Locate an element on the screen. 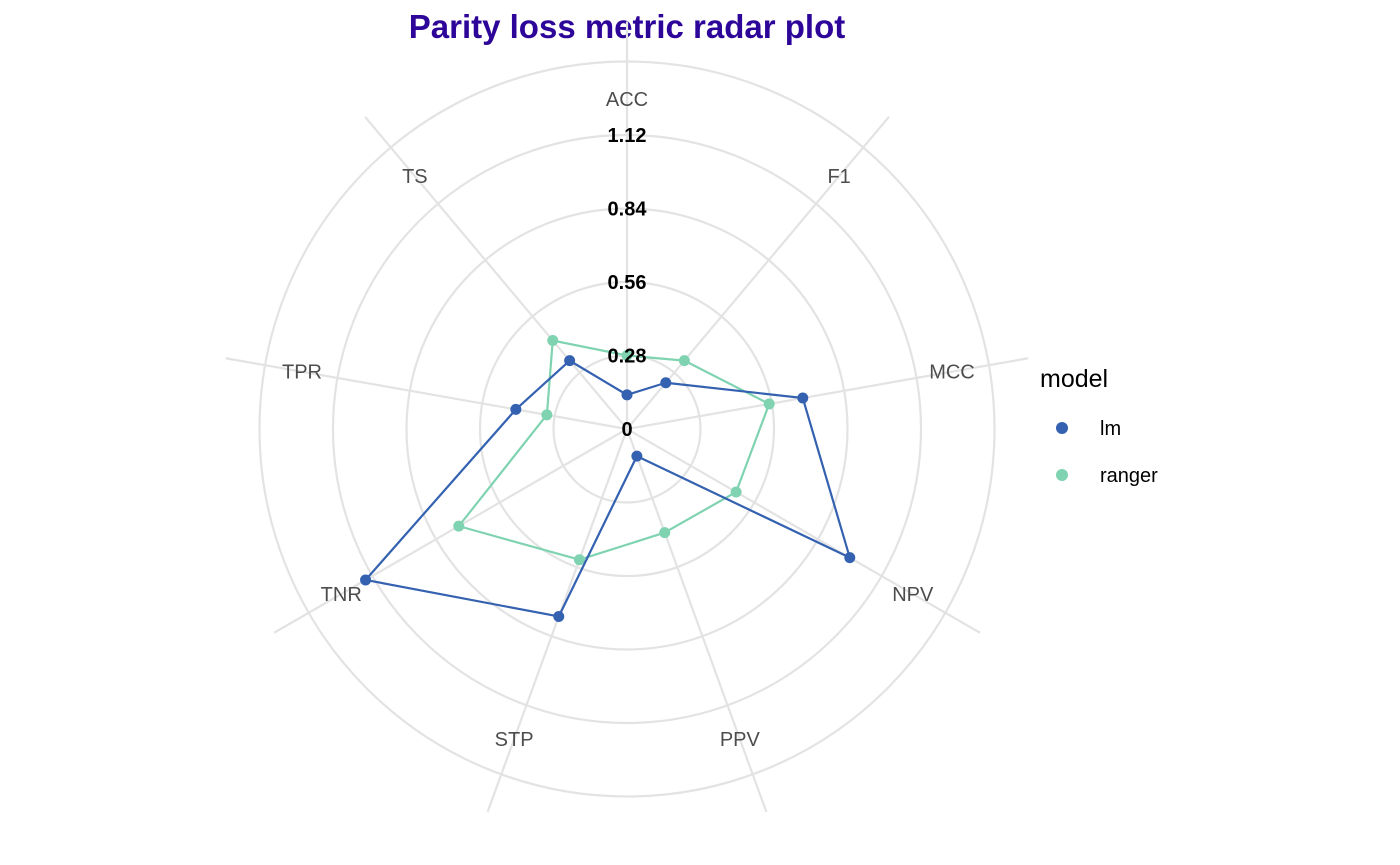  axis-label: NPV is located at coordinates (913, 595).